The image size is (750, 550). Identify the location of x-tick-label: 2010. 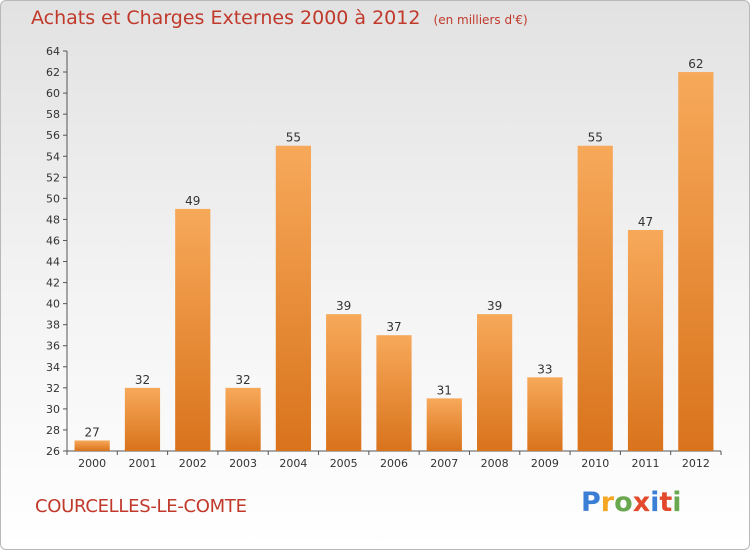
(595, 463).